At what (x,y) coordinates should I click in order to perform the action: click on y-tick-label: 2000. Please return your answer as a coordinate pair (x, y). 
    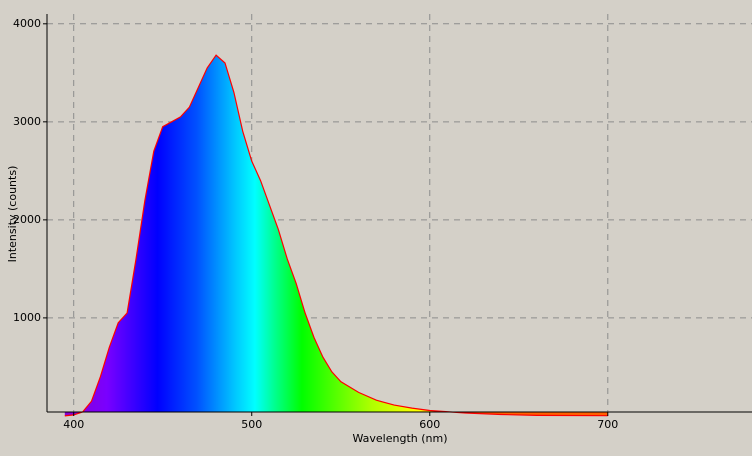
    Looking at the image, I should click on (27, 219).